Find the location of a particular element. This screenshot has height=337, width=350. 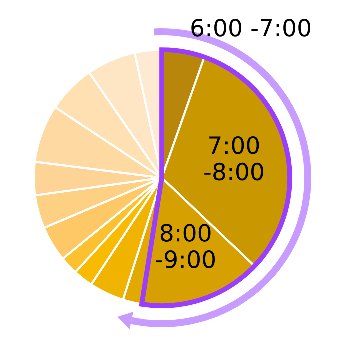

slice-label: 8:00 -9:00 is located at coordinates (186, 246).